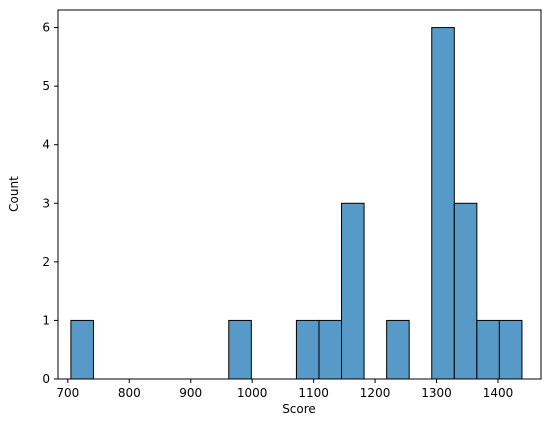 The image size is (554, 432). I want to click on x-tick-label: 1100, so click(313, 393).